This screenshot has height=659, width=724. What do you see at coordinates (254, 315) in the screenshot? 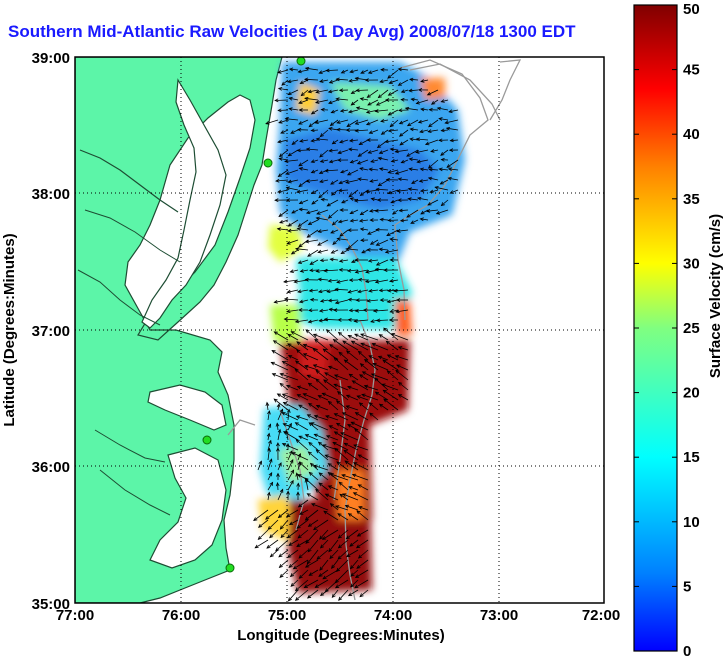
I see `radar-stations` at bounding box center [254, 315].